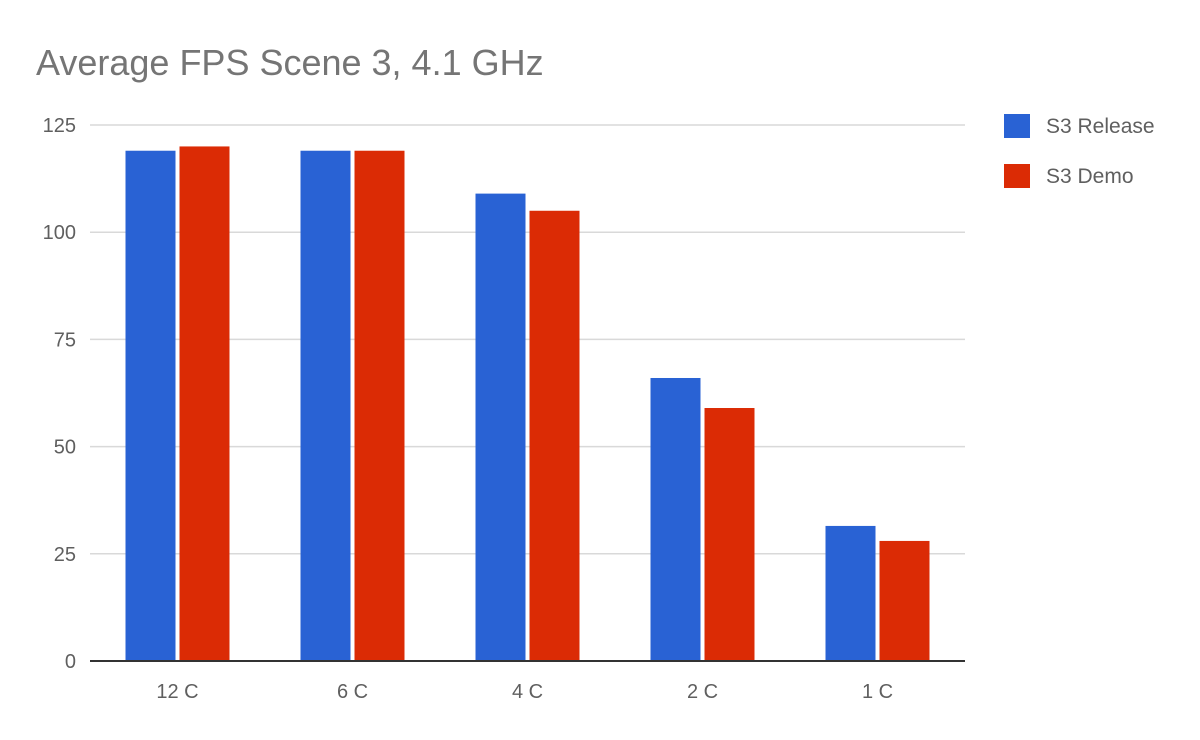 The height and width of the screenshot is (740, 1200). Describe the element at coordinates (65, 448) in the screenshot. I see `y-tick-label: 50` at that location.